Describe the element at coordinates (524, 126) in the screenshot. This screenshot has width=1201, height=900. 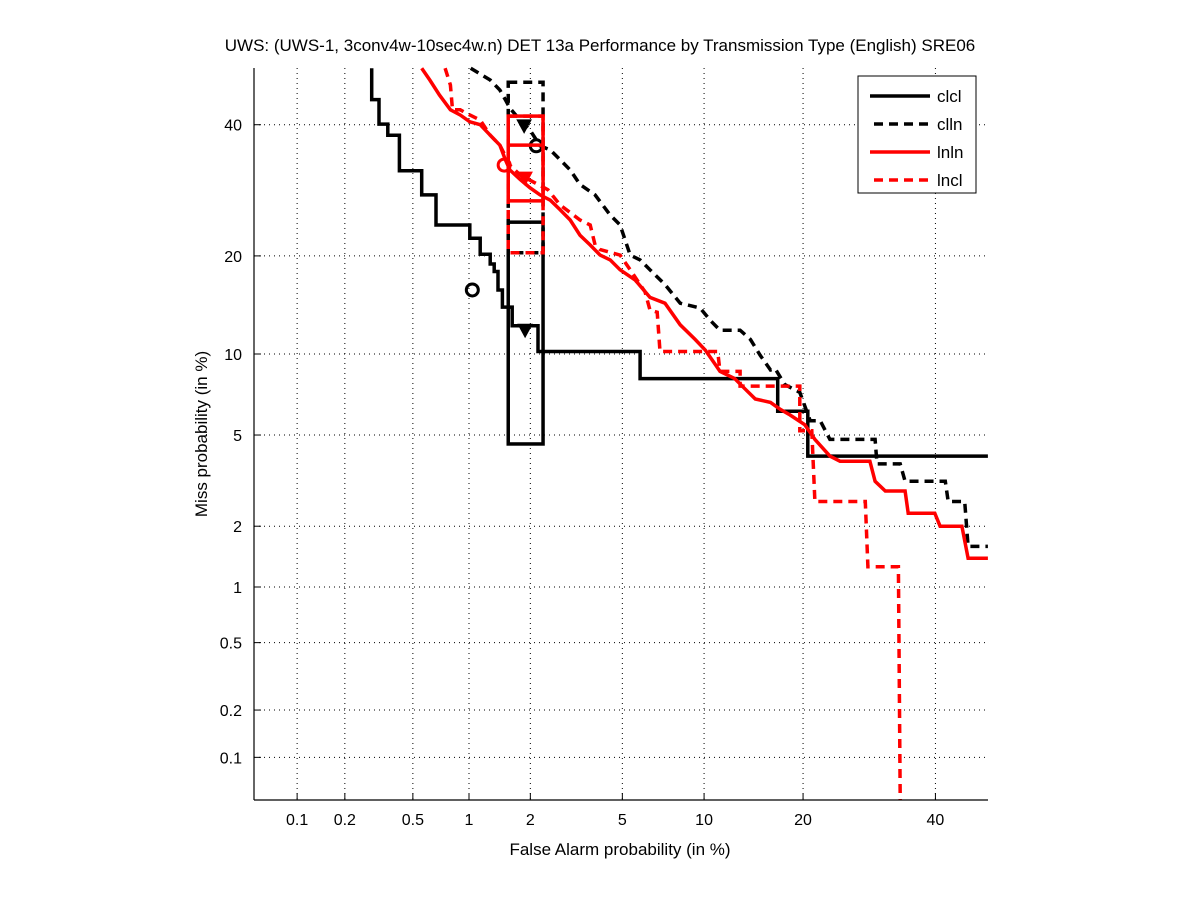
I see `marker-triangle-clln` at that location.